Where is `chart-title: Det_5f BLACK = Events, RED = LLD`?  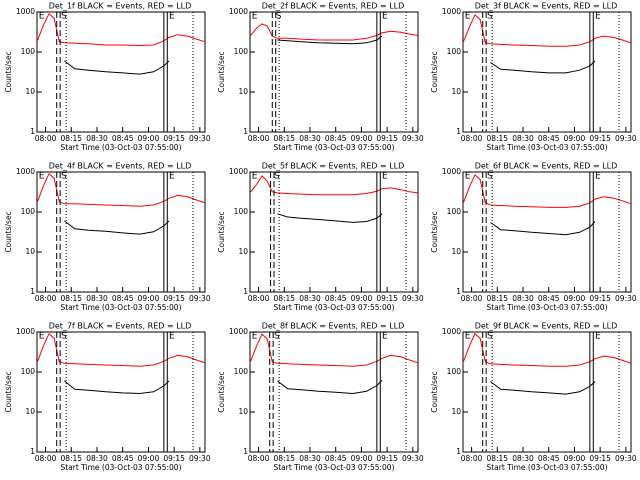
chart-title: Det_5f BLACK = Events, RED = LLD is located at coordinates (333, 166).